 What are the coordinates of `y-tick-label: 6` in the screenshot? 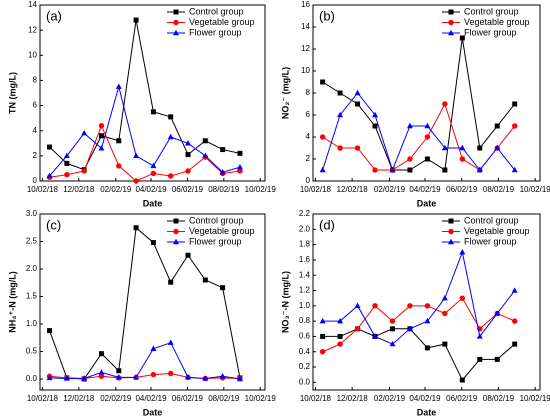 It's located at (308, 114).